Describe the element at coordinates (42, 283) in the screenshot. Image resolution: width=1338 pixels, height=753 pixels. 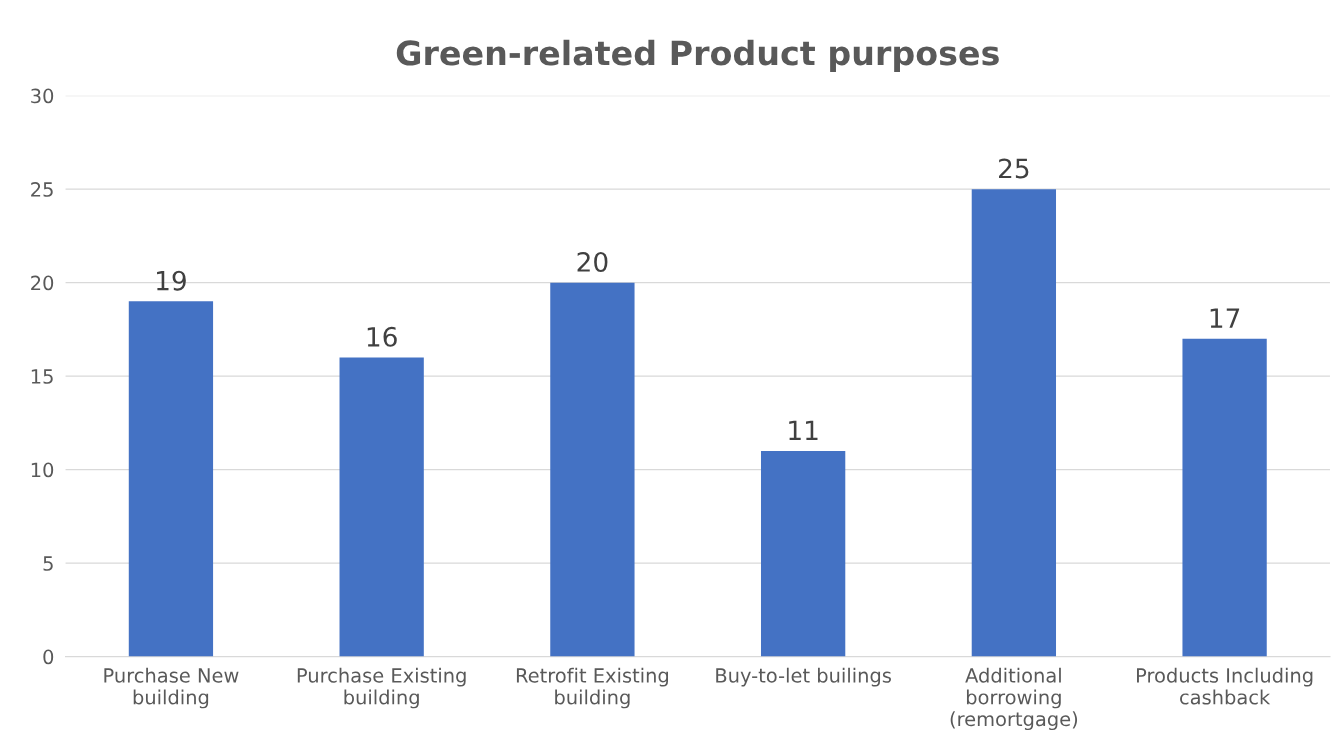
I see `y-tick-label: 20` at that location.